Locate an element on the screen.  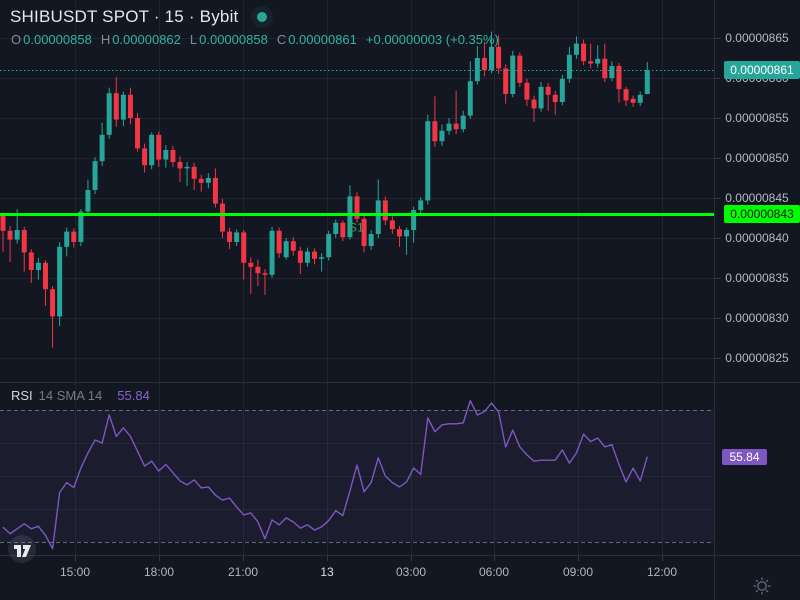
tradingview-logo is located at coordinates (22, 549).